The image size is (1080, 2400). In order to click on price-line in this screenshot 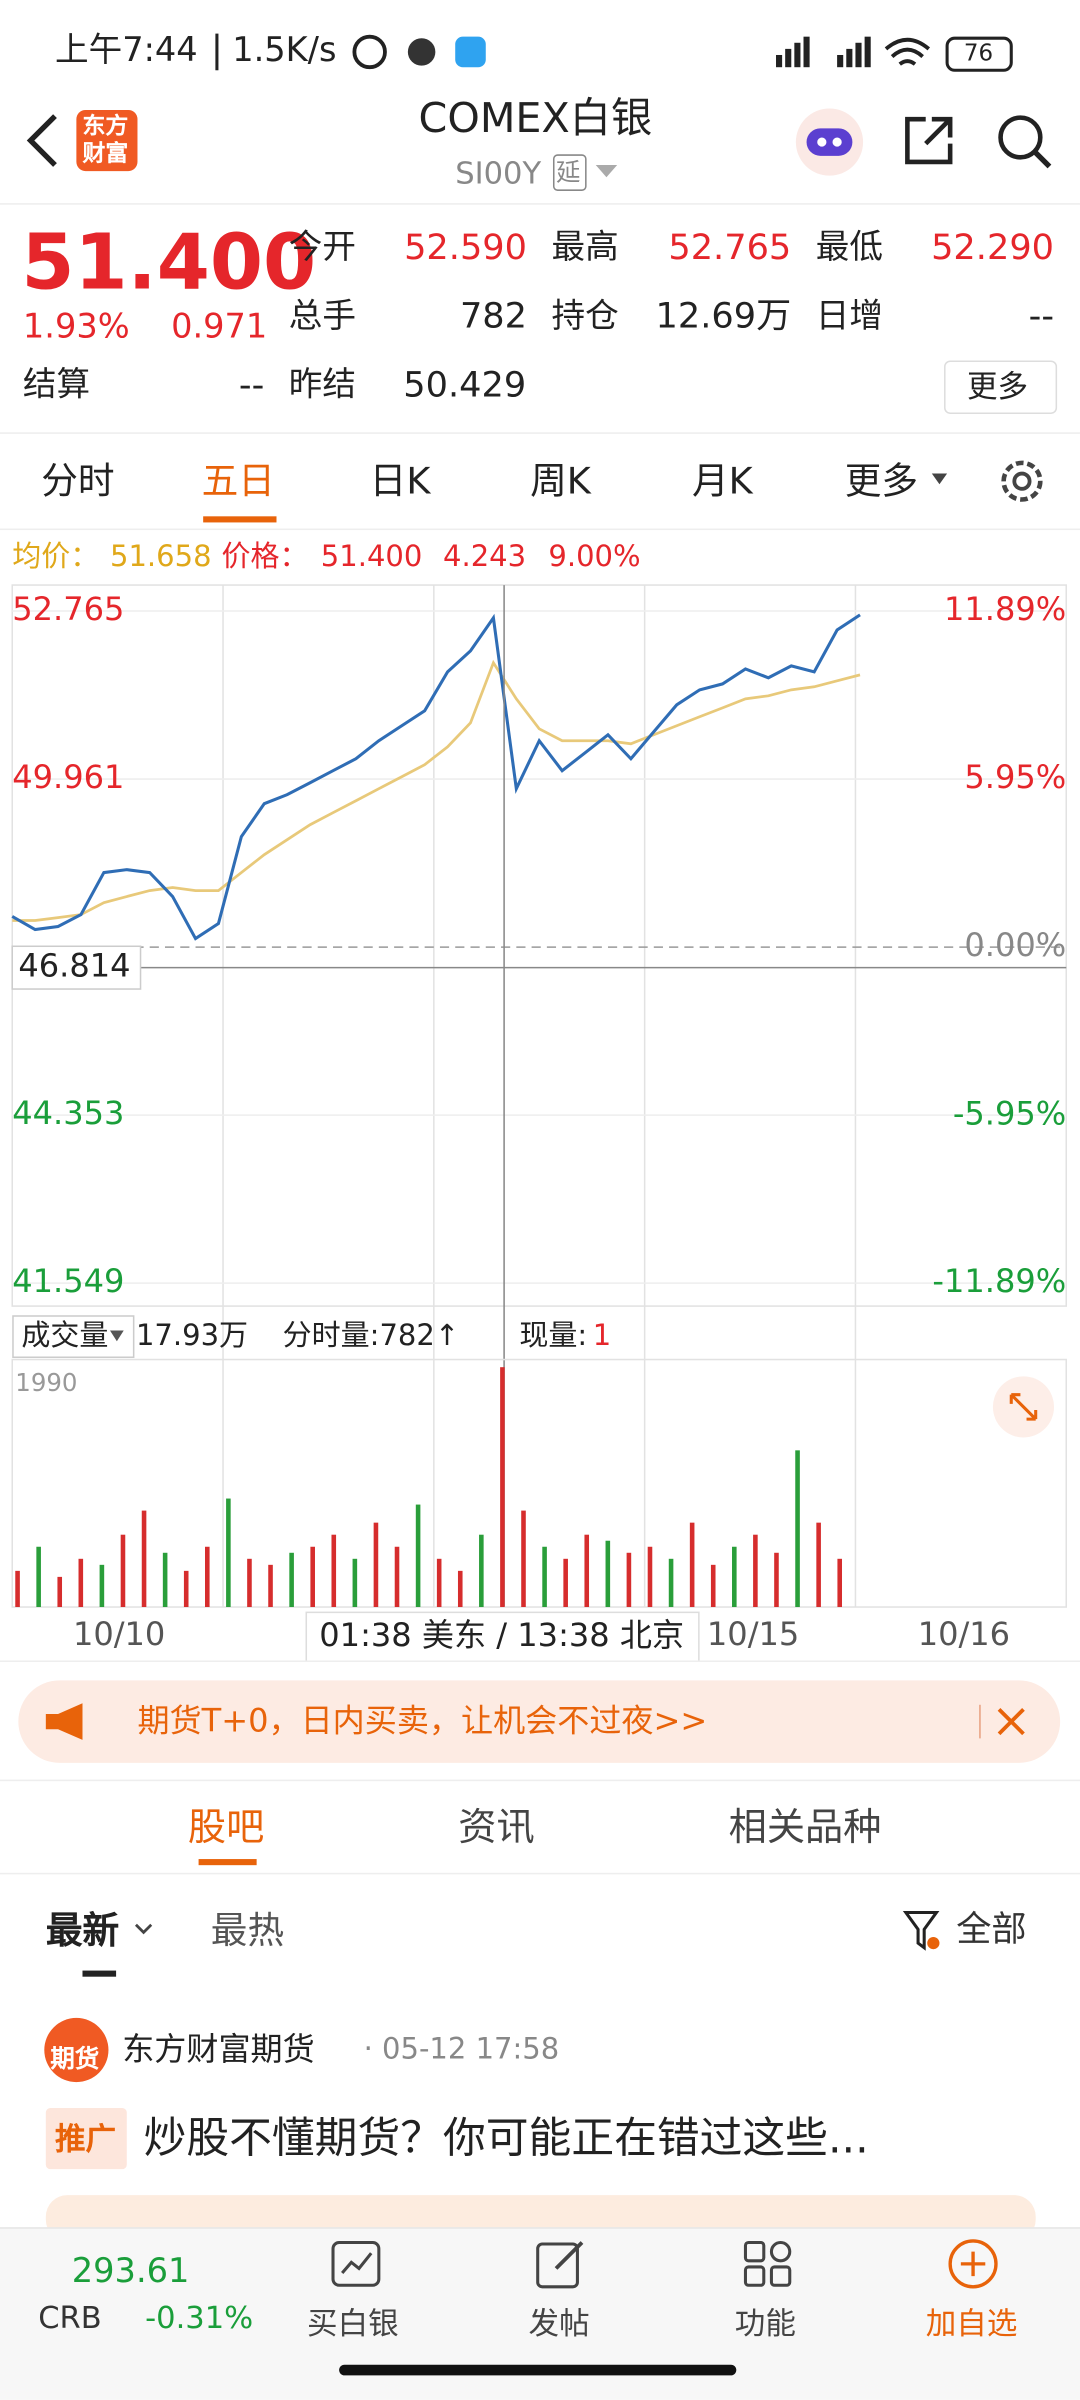, I will do `click(436, 777)`.